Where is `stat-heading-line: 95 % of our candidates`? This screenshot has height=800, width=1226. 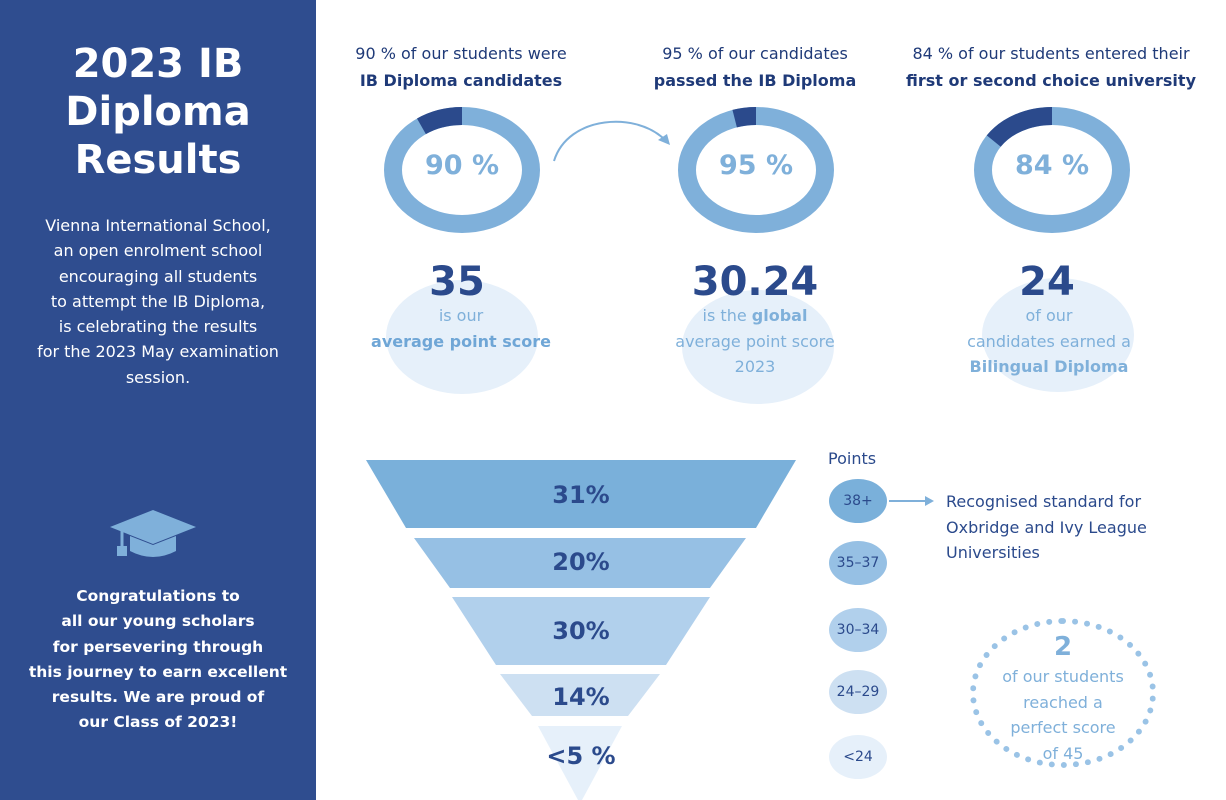
stat-heading-line: 95 % of our candidates is located at coordinates (755, 53).